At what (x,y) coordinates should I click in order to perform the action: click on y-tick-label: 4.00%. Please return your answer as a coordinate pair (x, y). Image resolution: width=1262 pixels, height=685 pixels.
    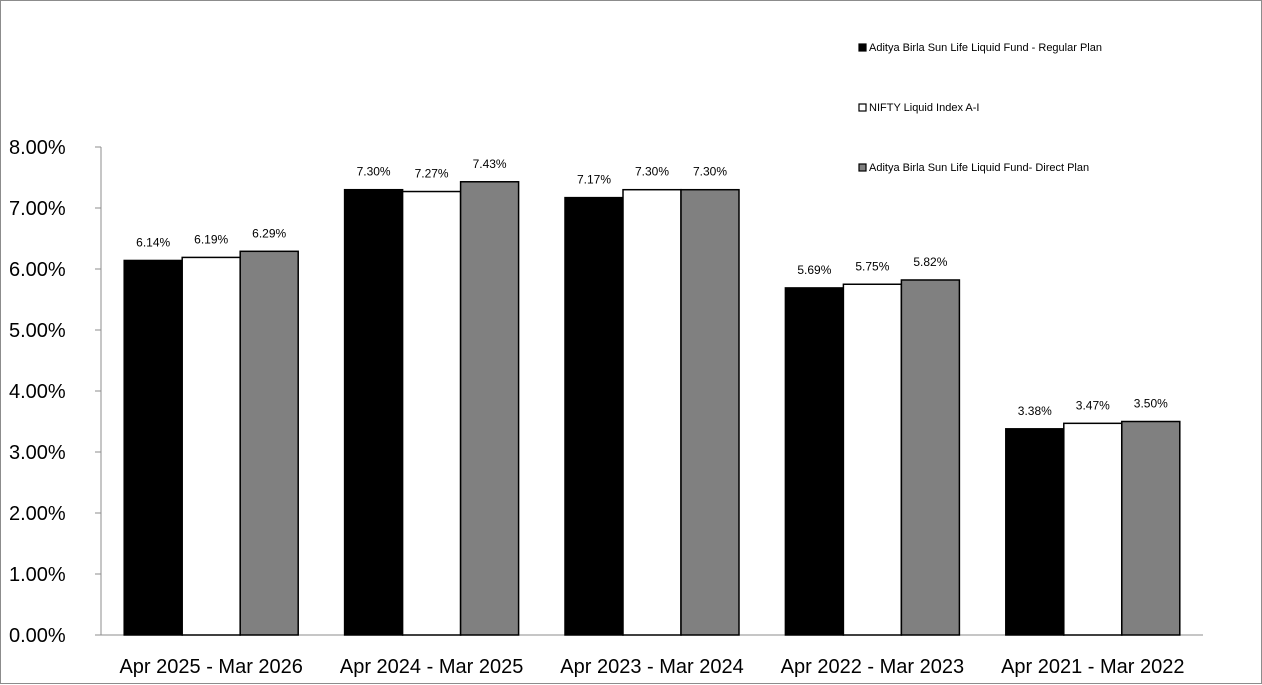
    Looking at the image, I should click on (37, 392).